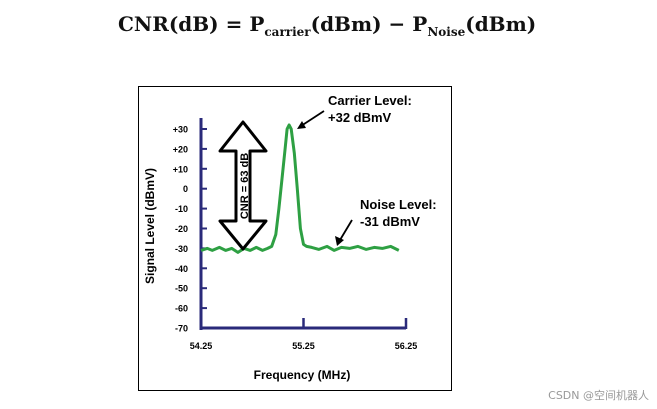 The image size is (657, 409). I want to click on noise-level-line2: -31 dBmV, so click(390, 221).